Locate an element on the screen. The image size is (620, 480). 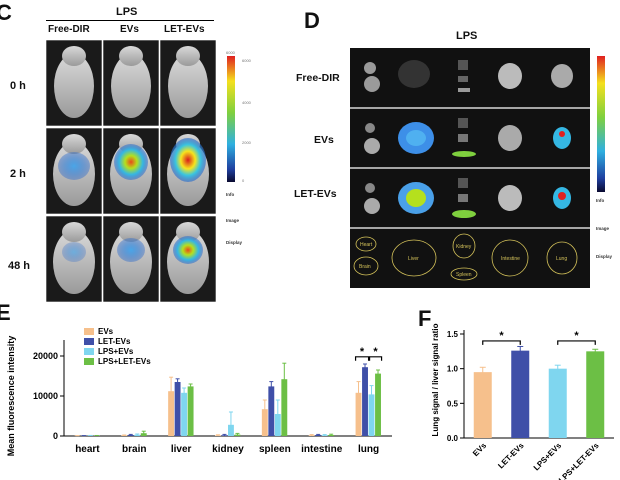
panel-c-header: LPS is located at coordinates (127, 12).